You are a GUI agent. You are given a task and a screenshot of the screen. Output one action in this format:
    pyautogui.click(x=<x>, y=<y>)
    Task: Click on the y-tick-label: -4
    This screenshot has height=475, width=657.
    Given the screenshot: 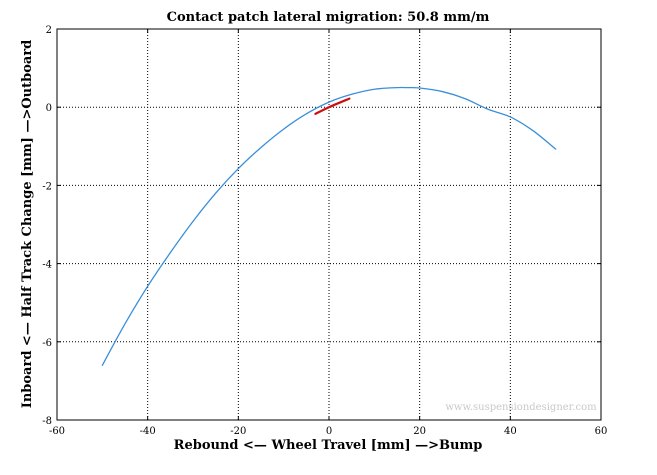 What is the action you would take?
    pyautogui.click(x=47, y=265)
    